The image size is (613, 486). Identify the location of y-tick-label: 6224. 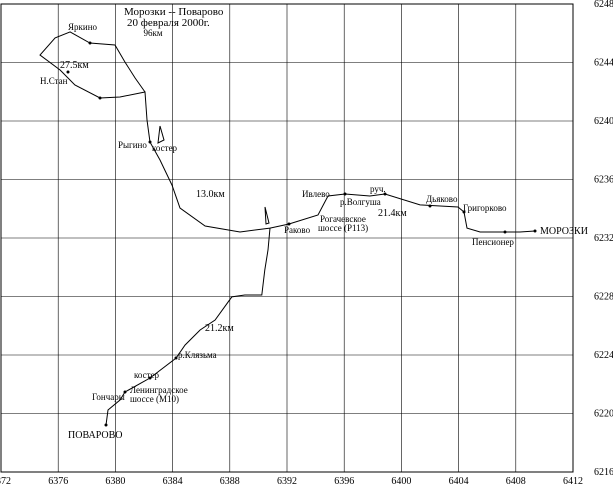
(603, 355).